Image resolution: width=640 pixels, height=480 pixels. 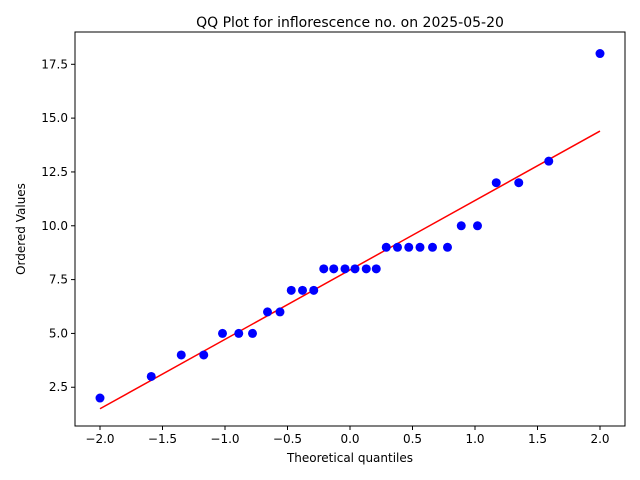 What do you see at coordinates (58, 333) in the screenshot?
I see `y-tick-label: 5.0` at bounding box center [58, 333].